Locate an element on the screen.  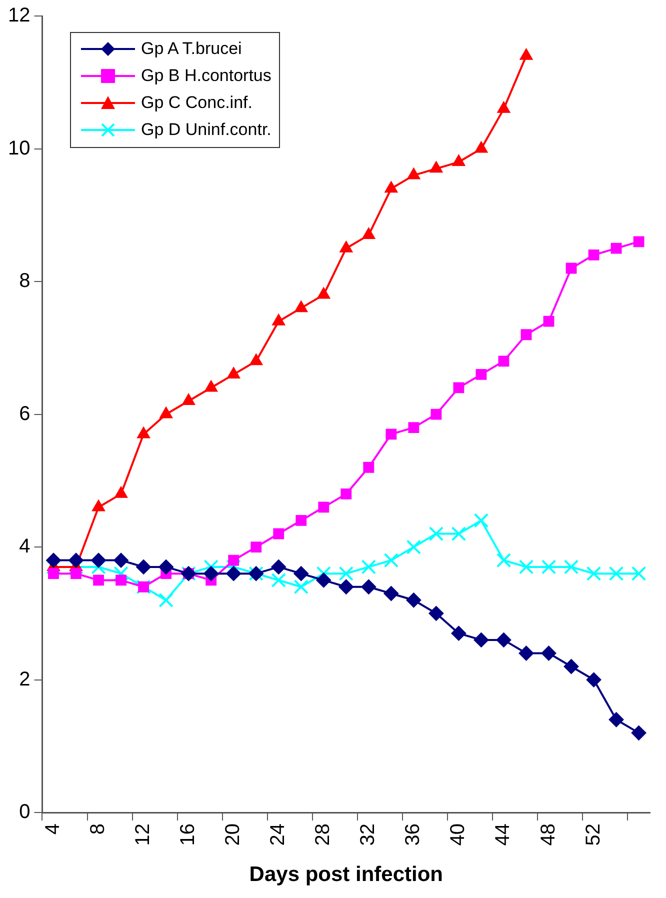
x-tick-label: 4 is located at coordinates (53, 829).